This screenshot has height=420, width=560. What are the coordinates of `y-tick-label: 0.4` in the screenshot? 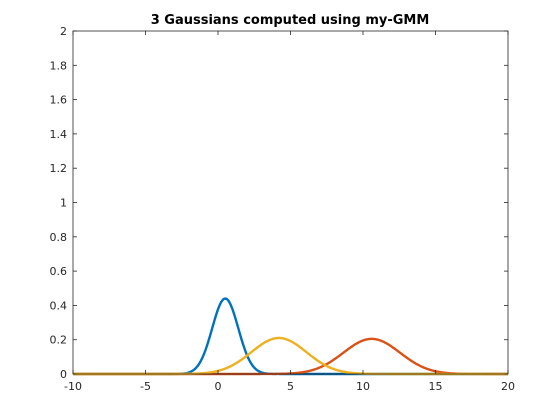 It's located at (59, 305).